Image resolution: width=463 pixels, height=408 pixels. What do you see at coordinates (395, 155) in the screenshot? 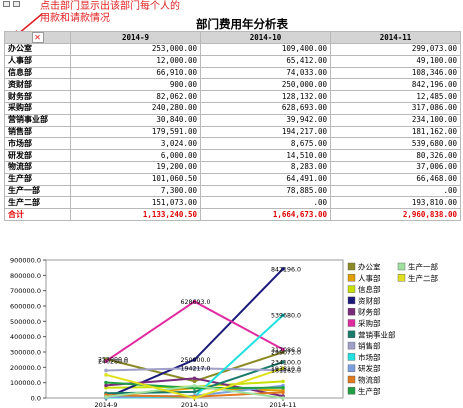
I see `table-cell: 80,326.00` at bounding box center [395, 155].